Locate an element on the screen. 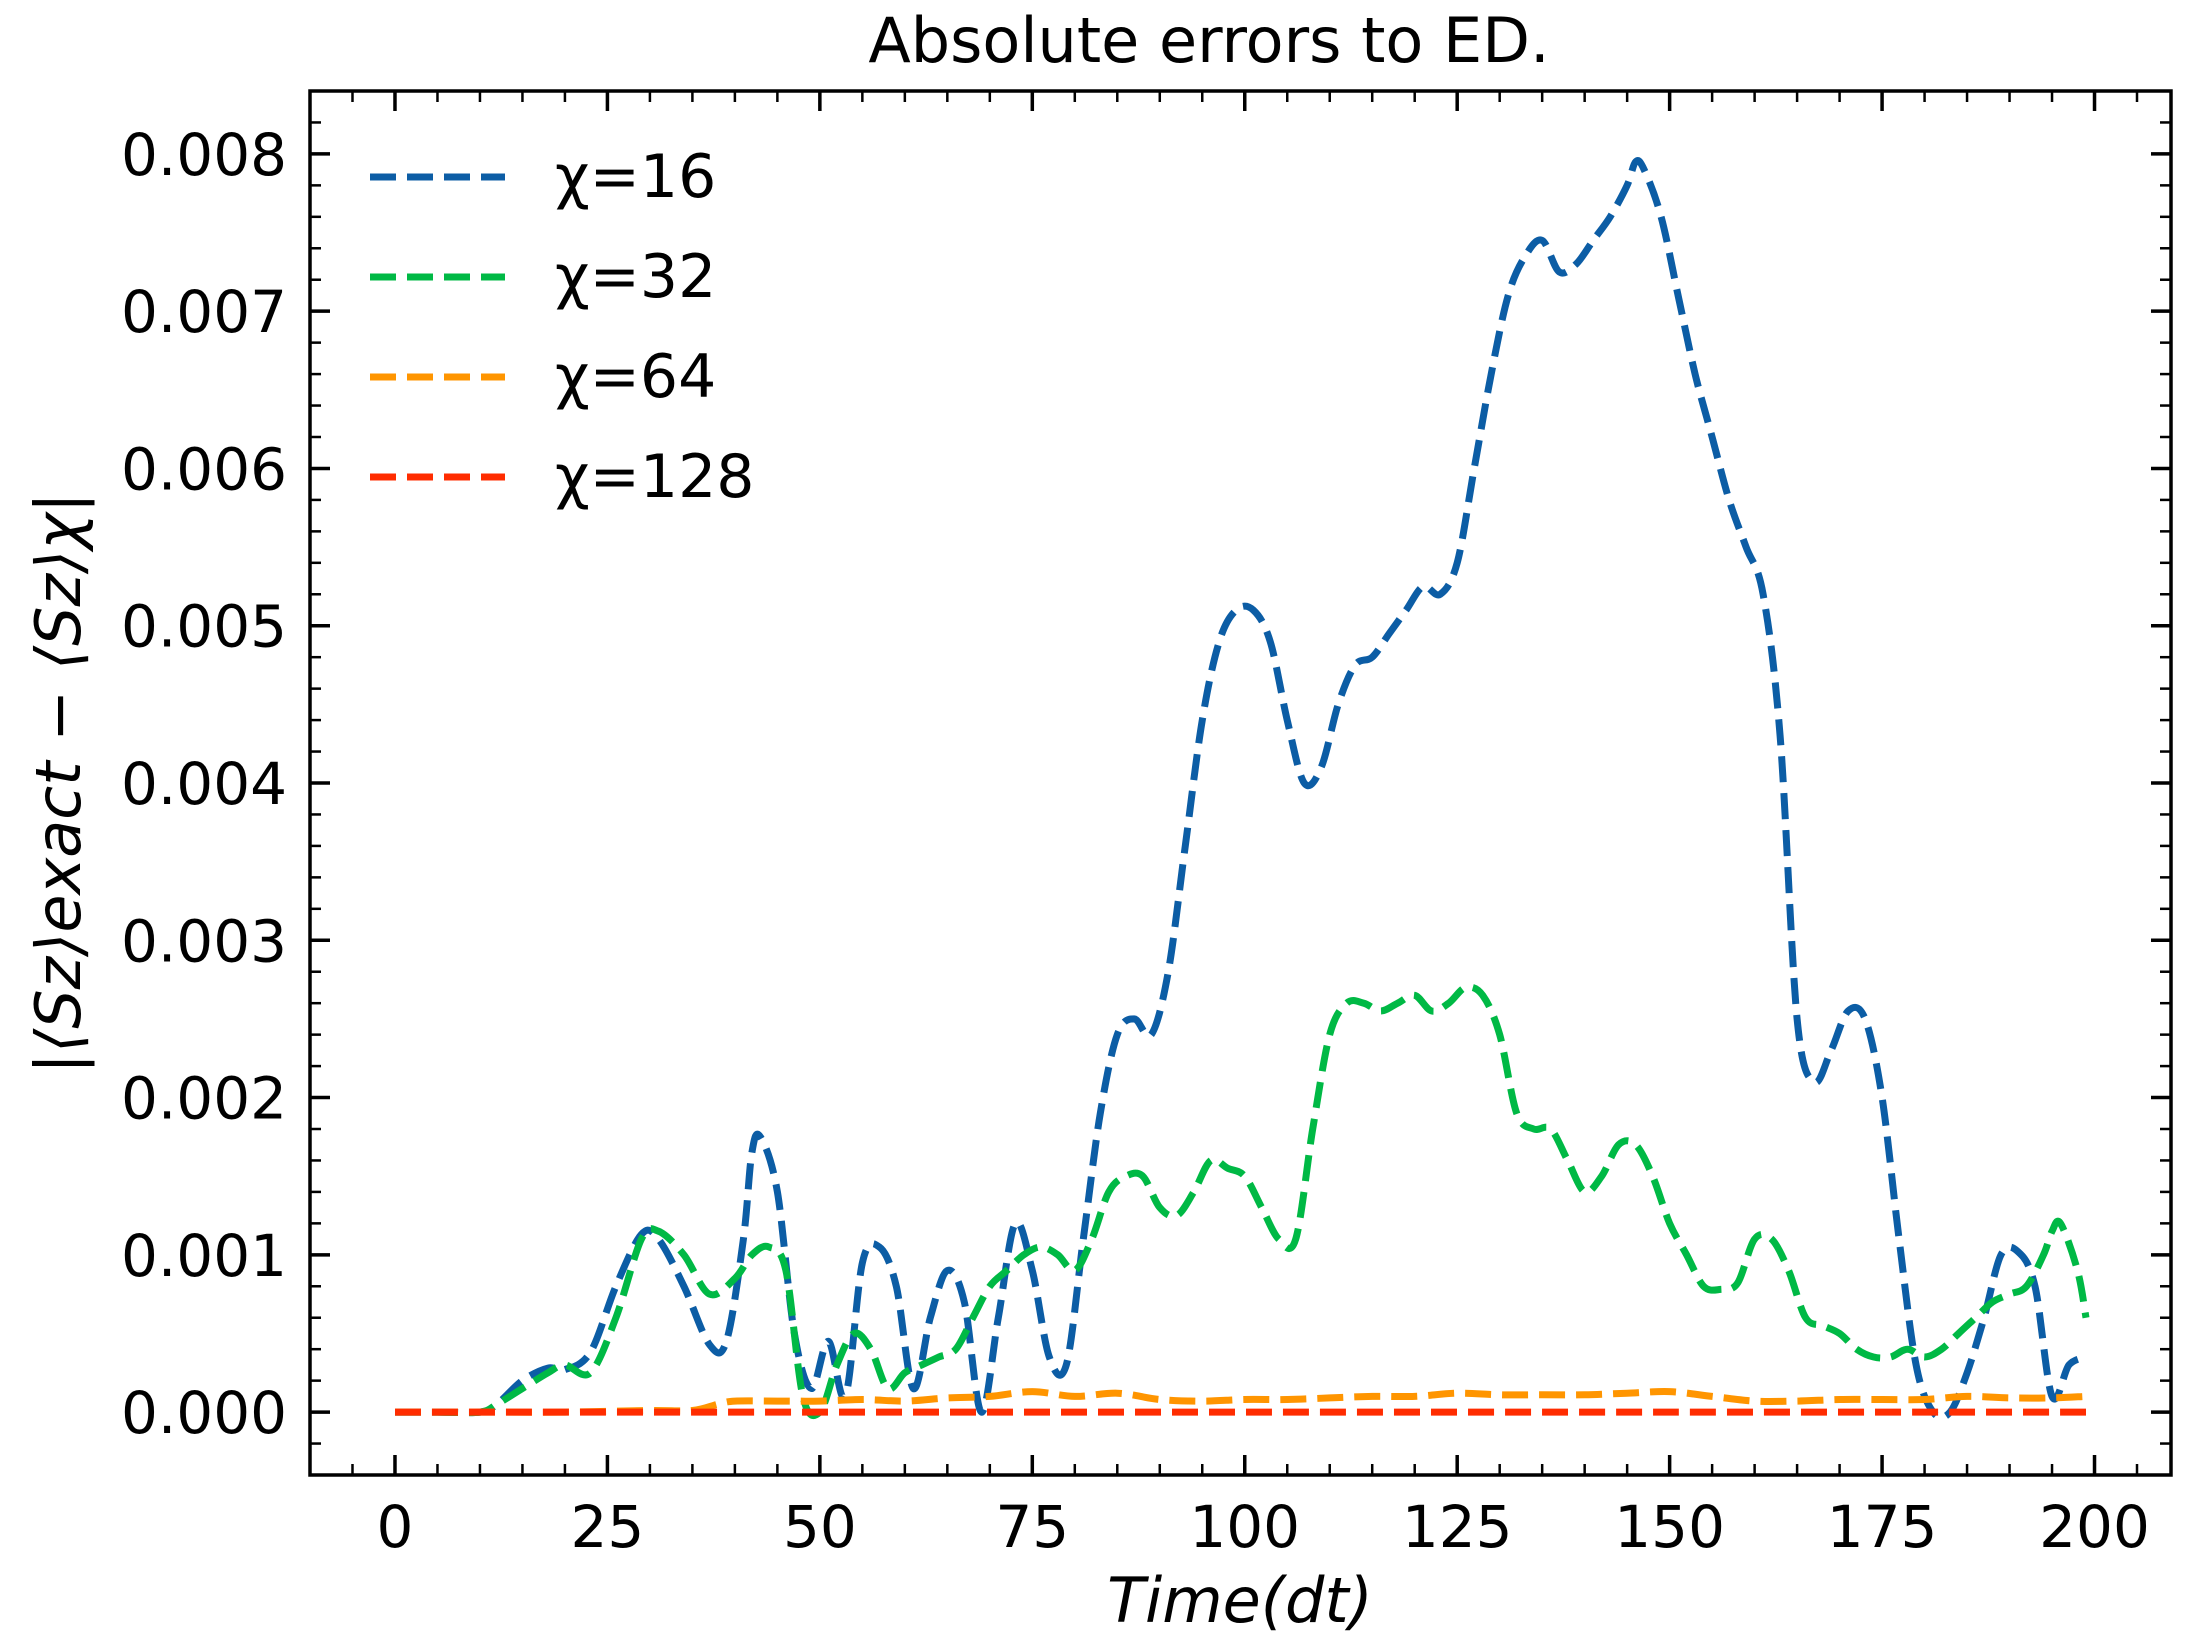  x-tick-label: 175 is located at coordinates (1882, 1527).